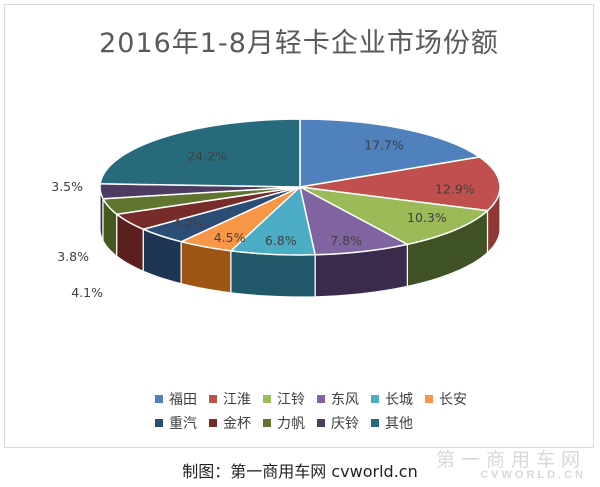 The width and height of the screenshot is (600, 487). What do you see at coordinates (207, 156) in the screenshot?
I see `data-label-other: 24.2%` at bounding box center [207, 156].